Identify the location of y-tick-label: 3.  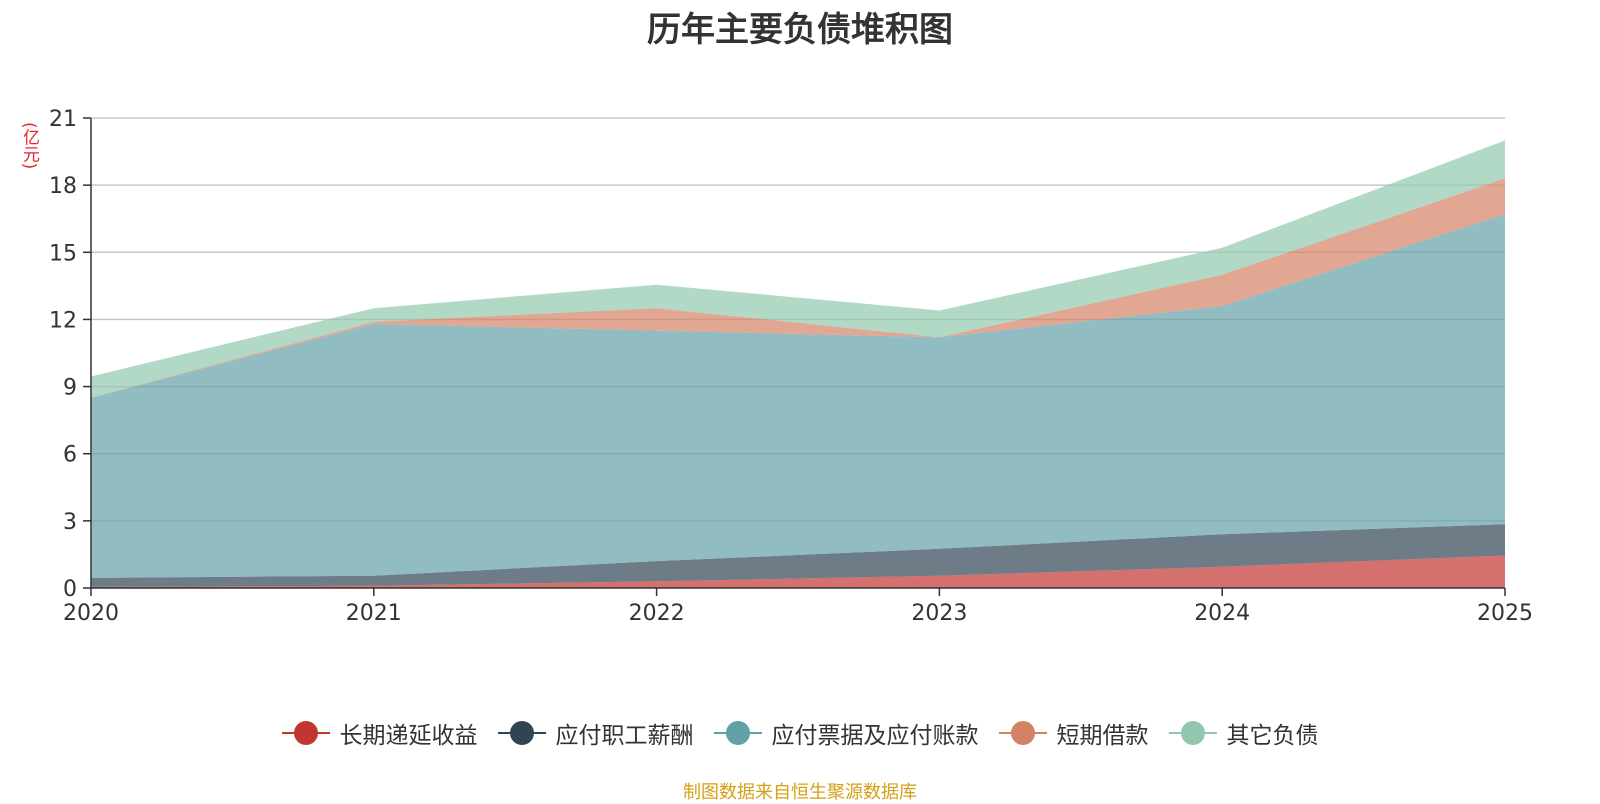
(70, 522).